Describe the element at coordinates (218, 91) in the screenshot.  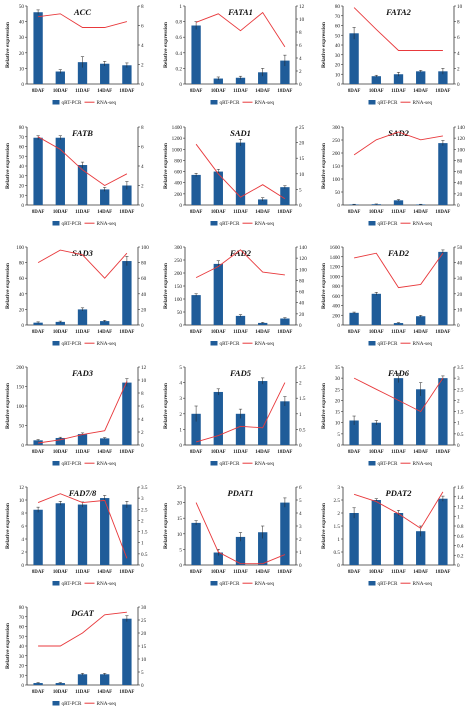
I see `x-tick-label: 10DAF` at that location.